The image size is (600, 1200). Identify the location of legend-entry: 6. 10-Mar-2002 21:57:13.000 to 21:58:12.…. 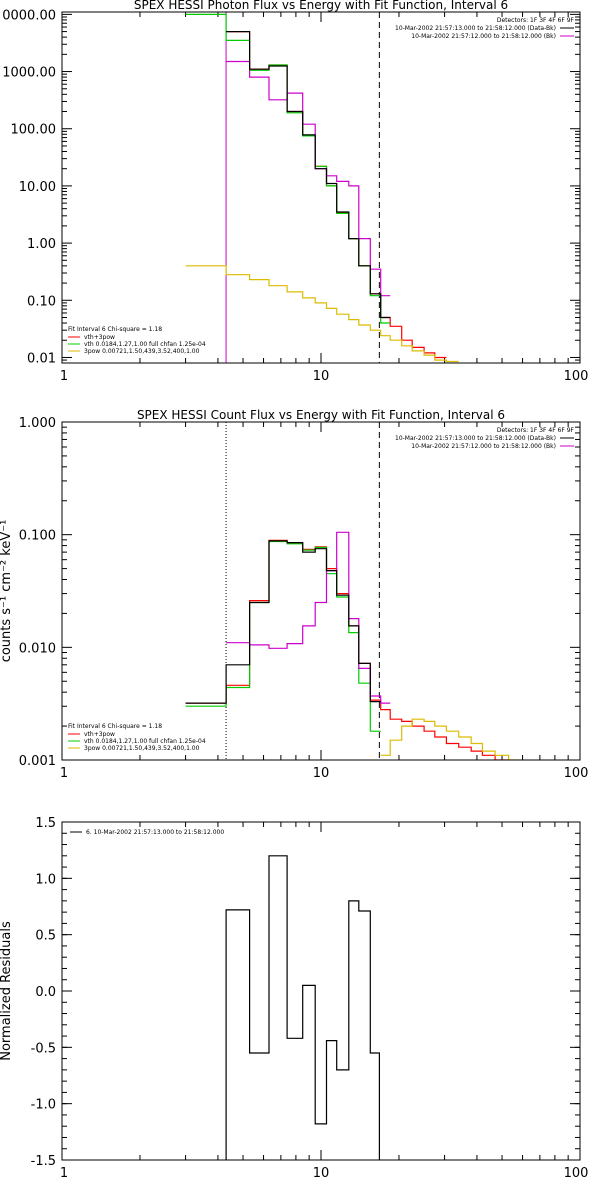
(155, 832).